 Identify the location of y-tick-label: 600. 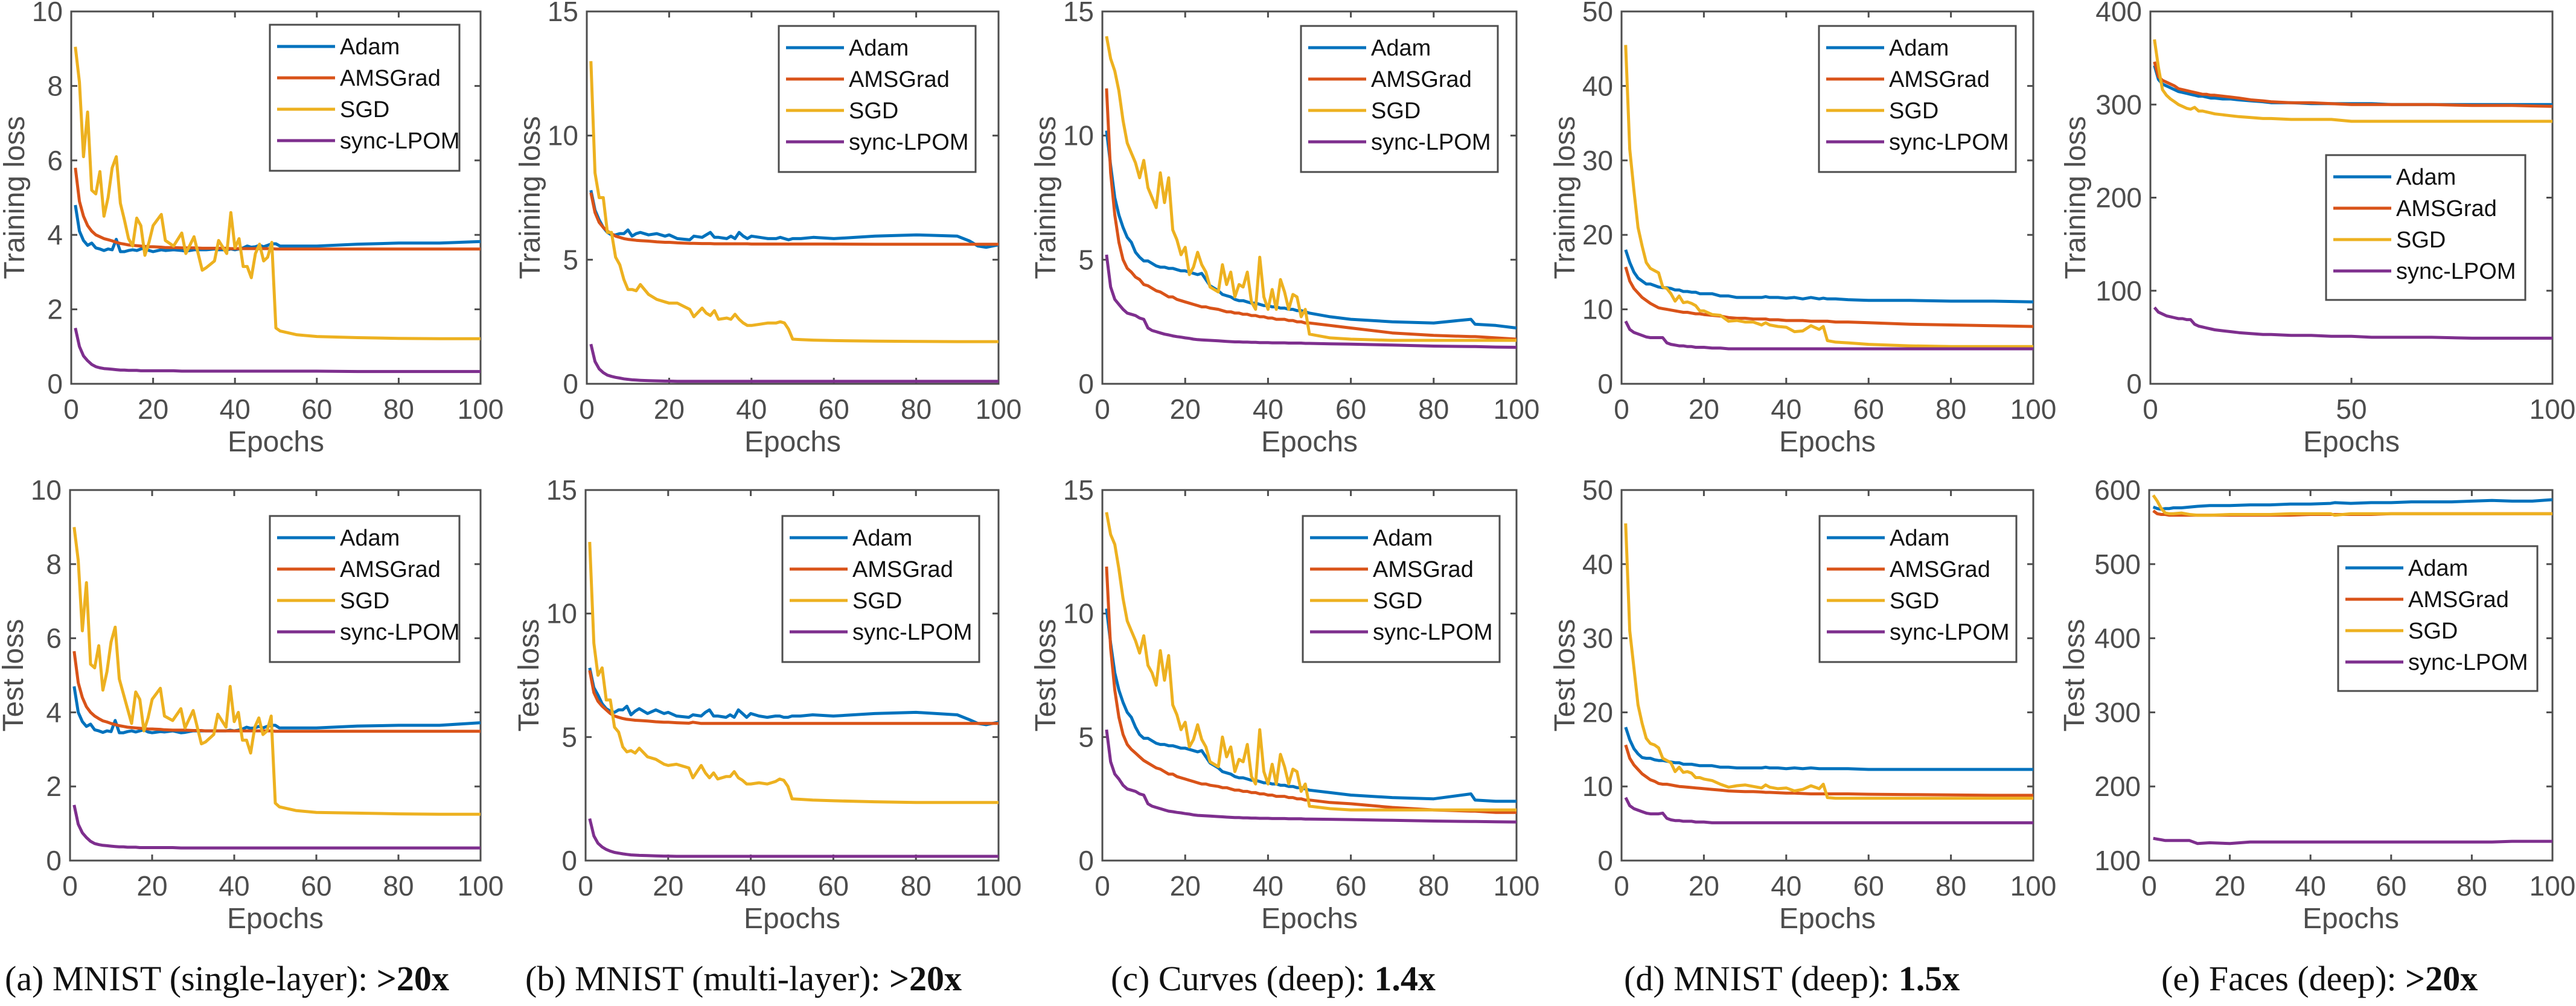
(2117, 490).